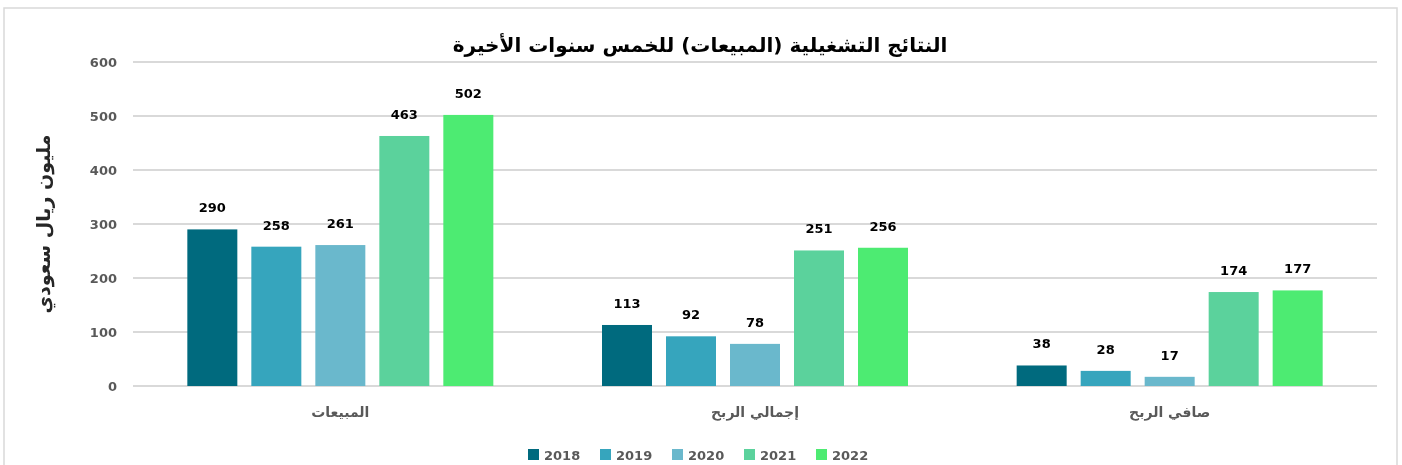 The width and height of the screenshot is (1402, 465). I want to click on legend-label: 2021, so click(778, 455).